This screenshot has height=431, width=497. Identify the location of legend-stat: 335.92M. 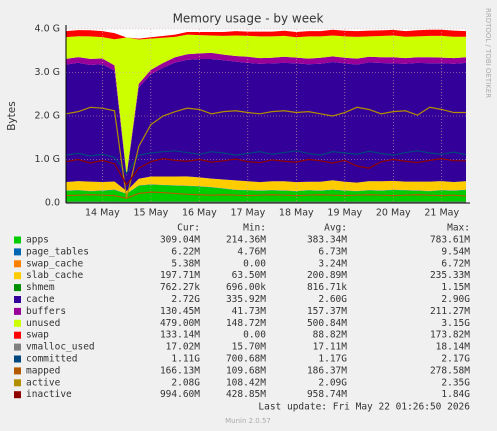
(246, 299).